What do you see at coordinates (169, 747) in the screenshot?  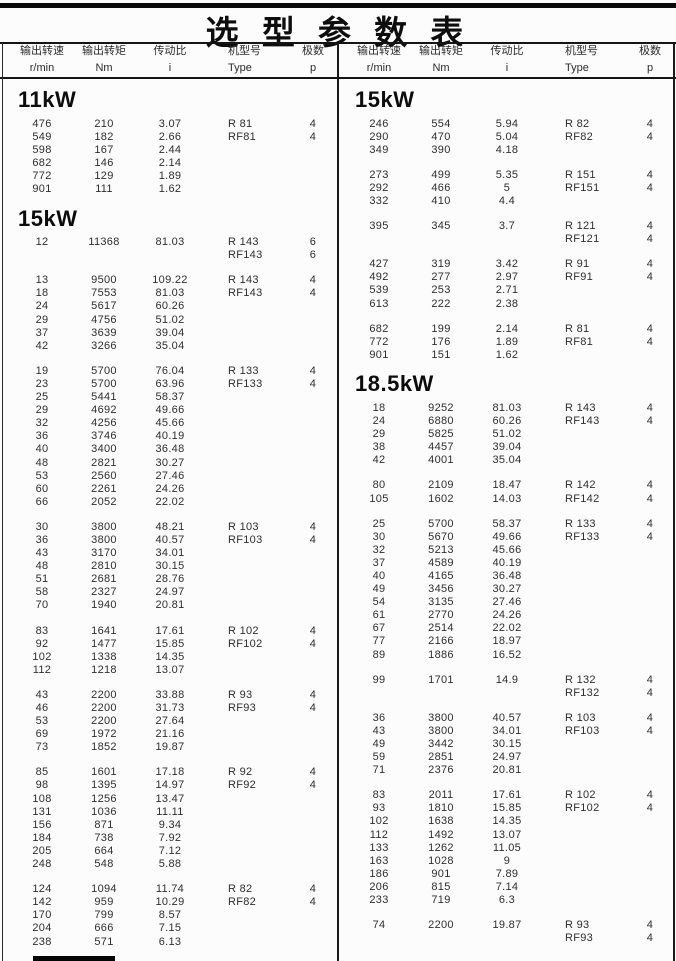 I see `table-row: 73 1852 19.87` at bounding box center [169, 747].